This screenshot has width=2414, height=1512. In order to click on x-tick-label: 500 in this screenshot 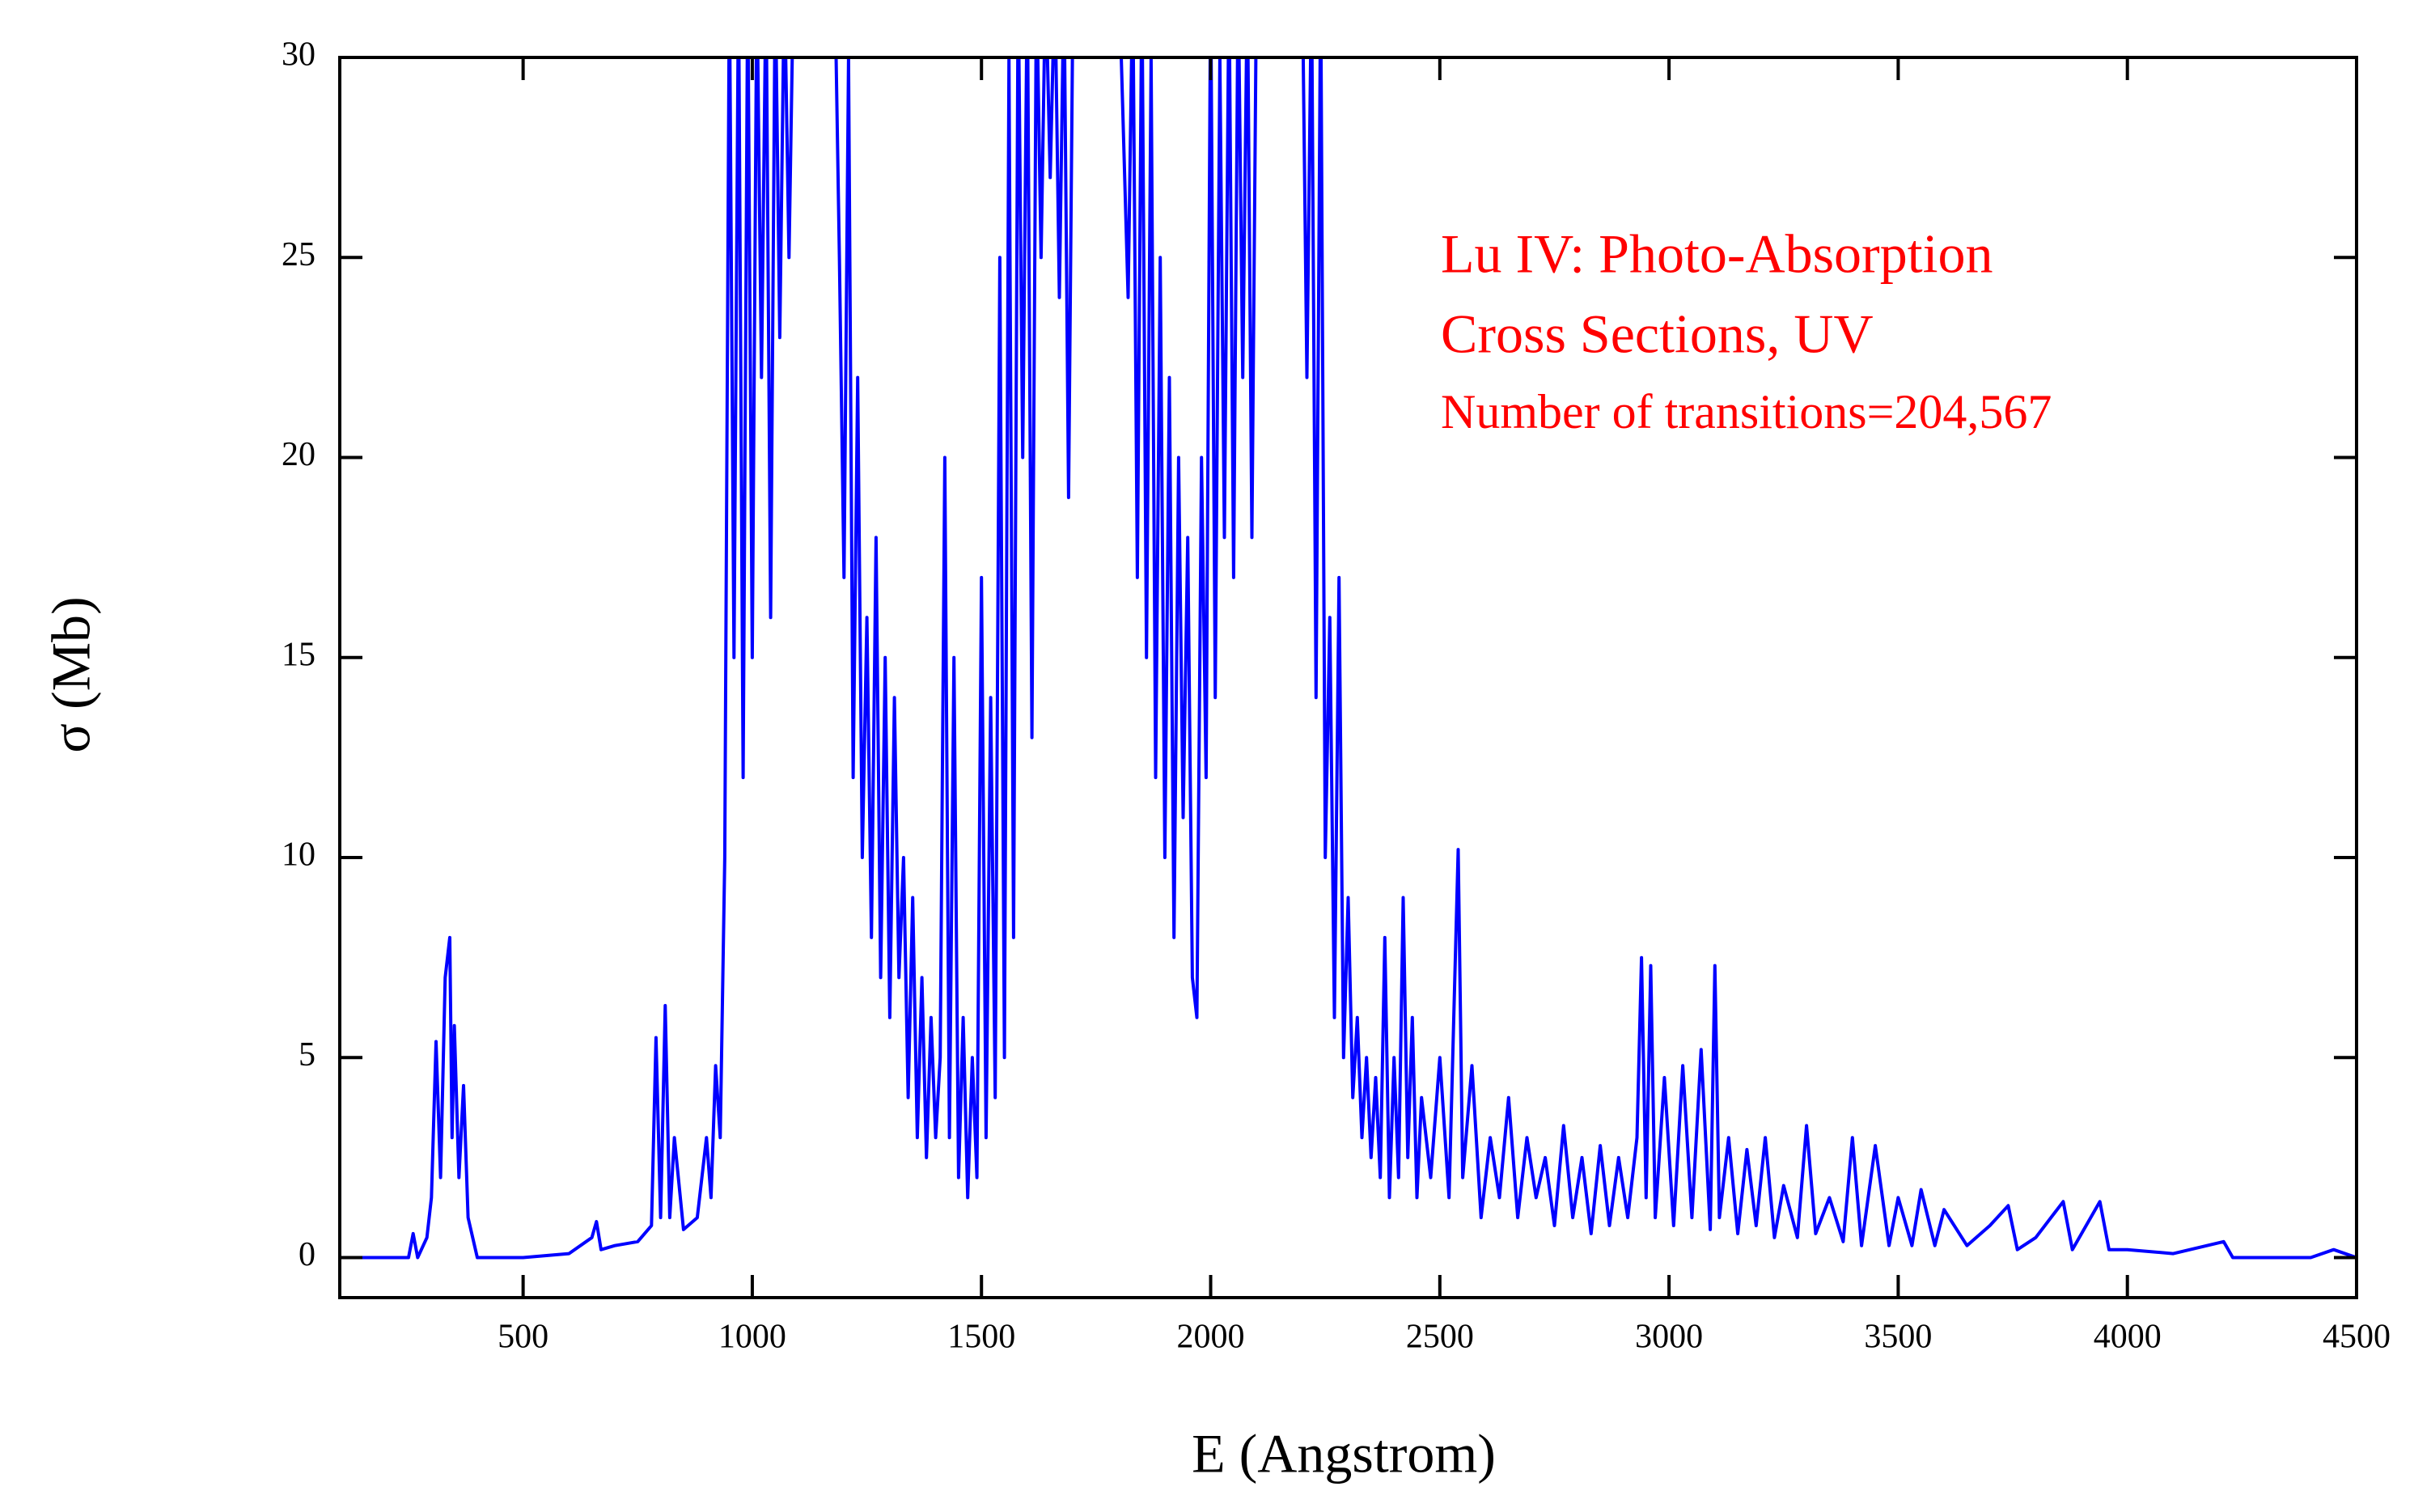, I will do `click(523, 1337)`.